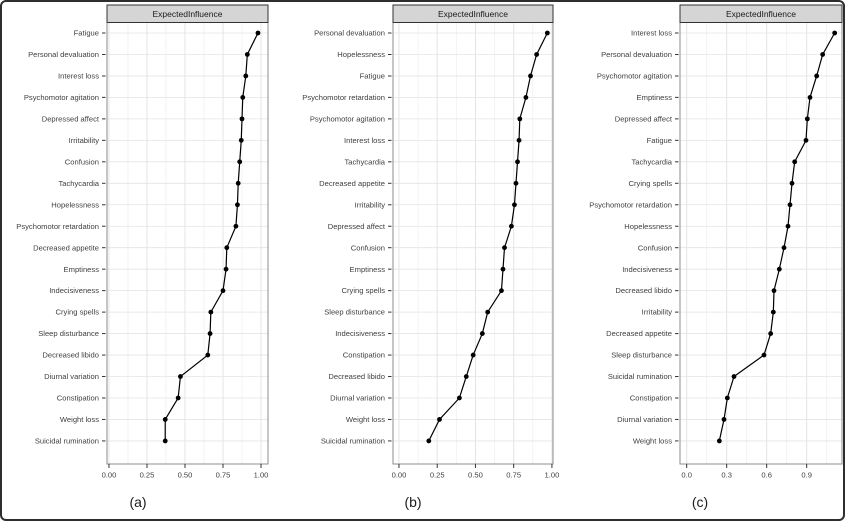 The image size is (845, 521). Describe the element at coordinates (630, 204) in the screenshot. I see `y-axis-label: Psychomotor retardation` at that location.